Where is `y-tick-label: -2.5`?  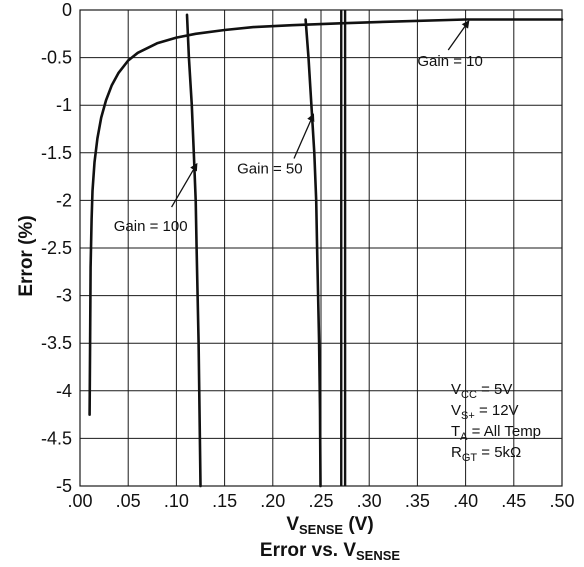
y-tick-label: -2.5 is located at coordinates (56, 248).